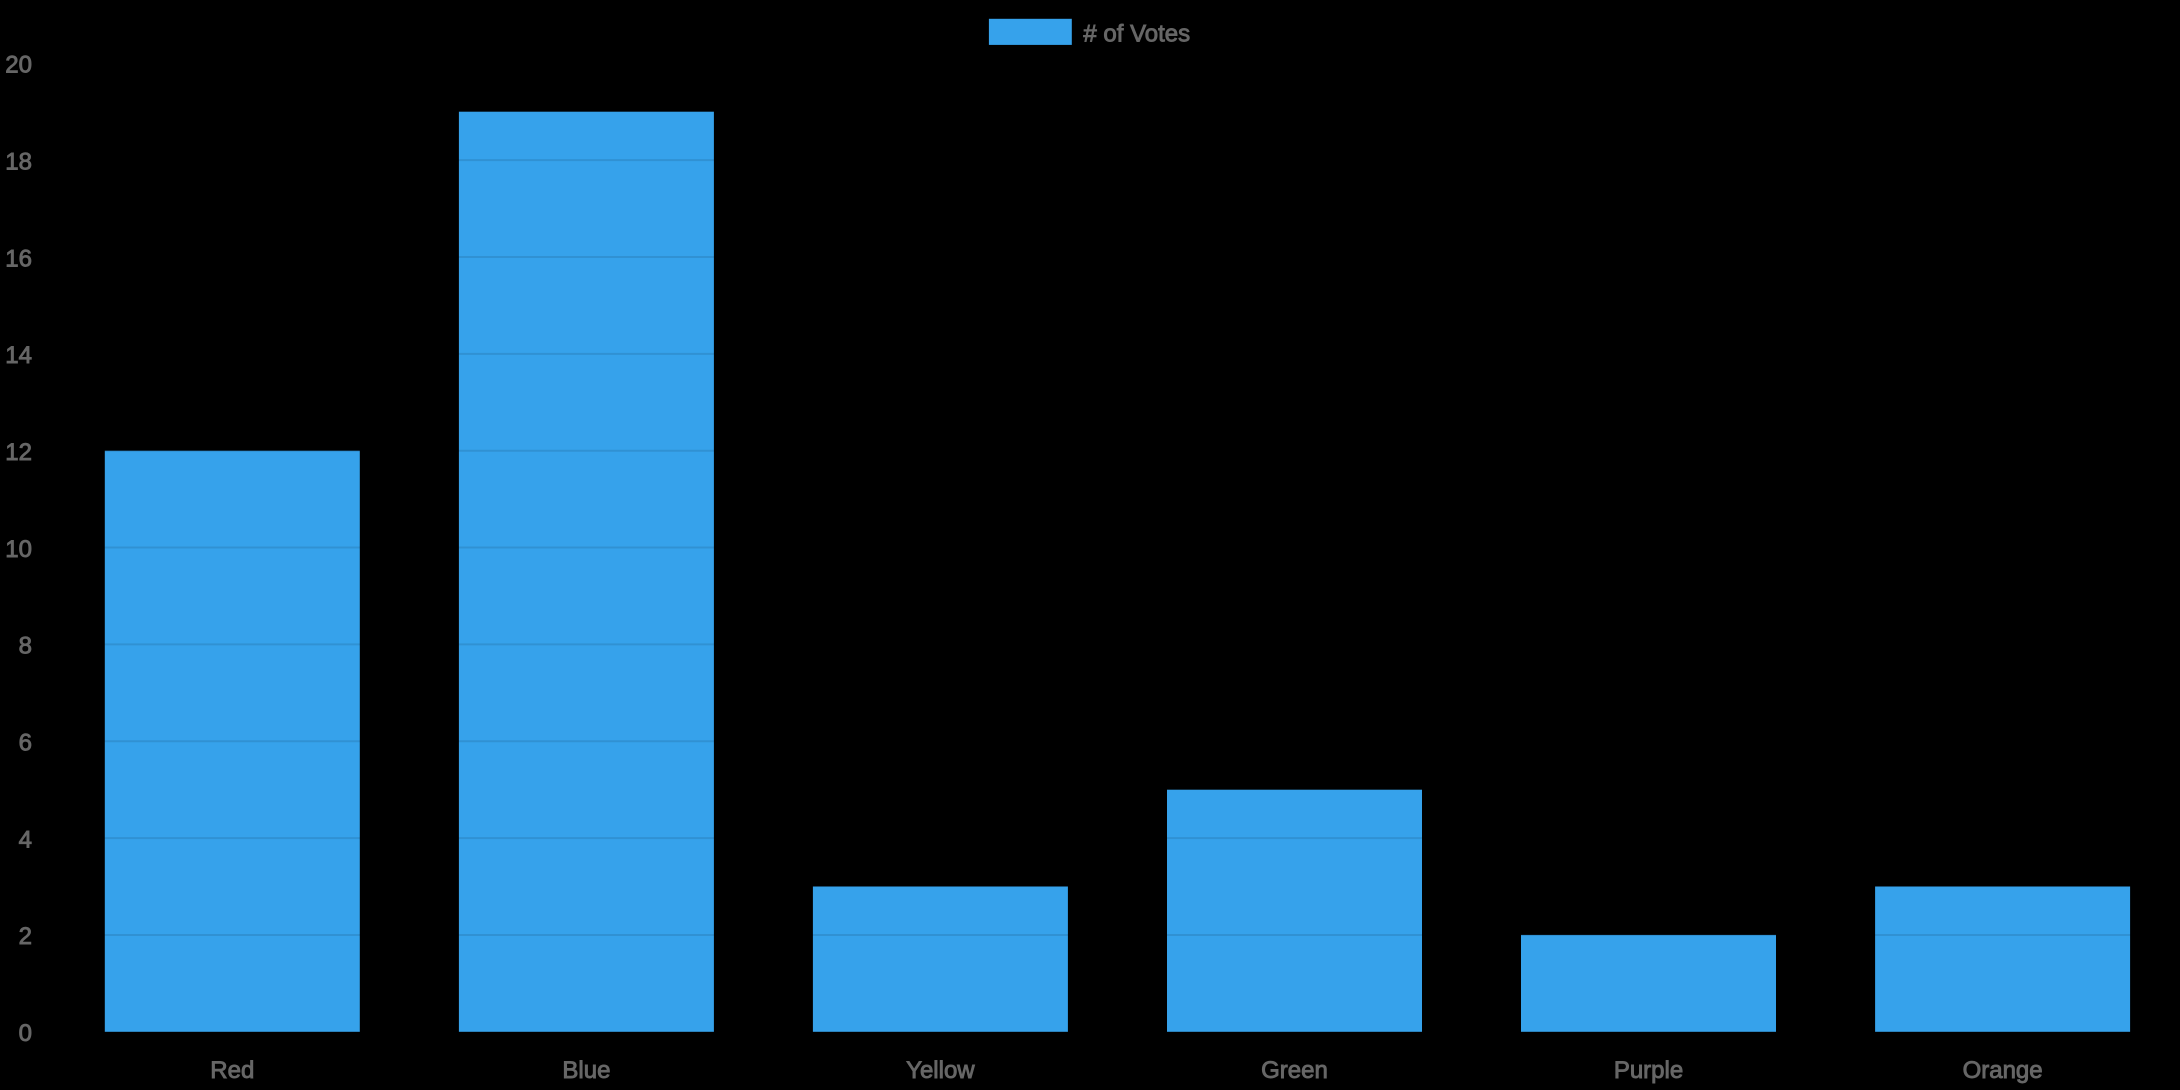  I want to click on svg-text: 10, so click(18, 549).